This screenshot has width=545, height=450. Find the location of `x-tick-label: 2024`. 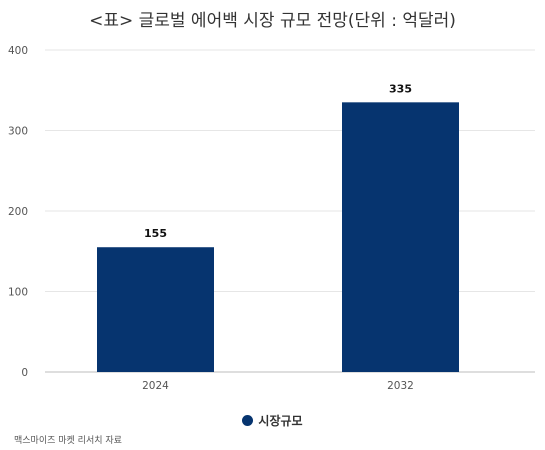

x-tick-label: 2024 is located at coordinates (155, 386).